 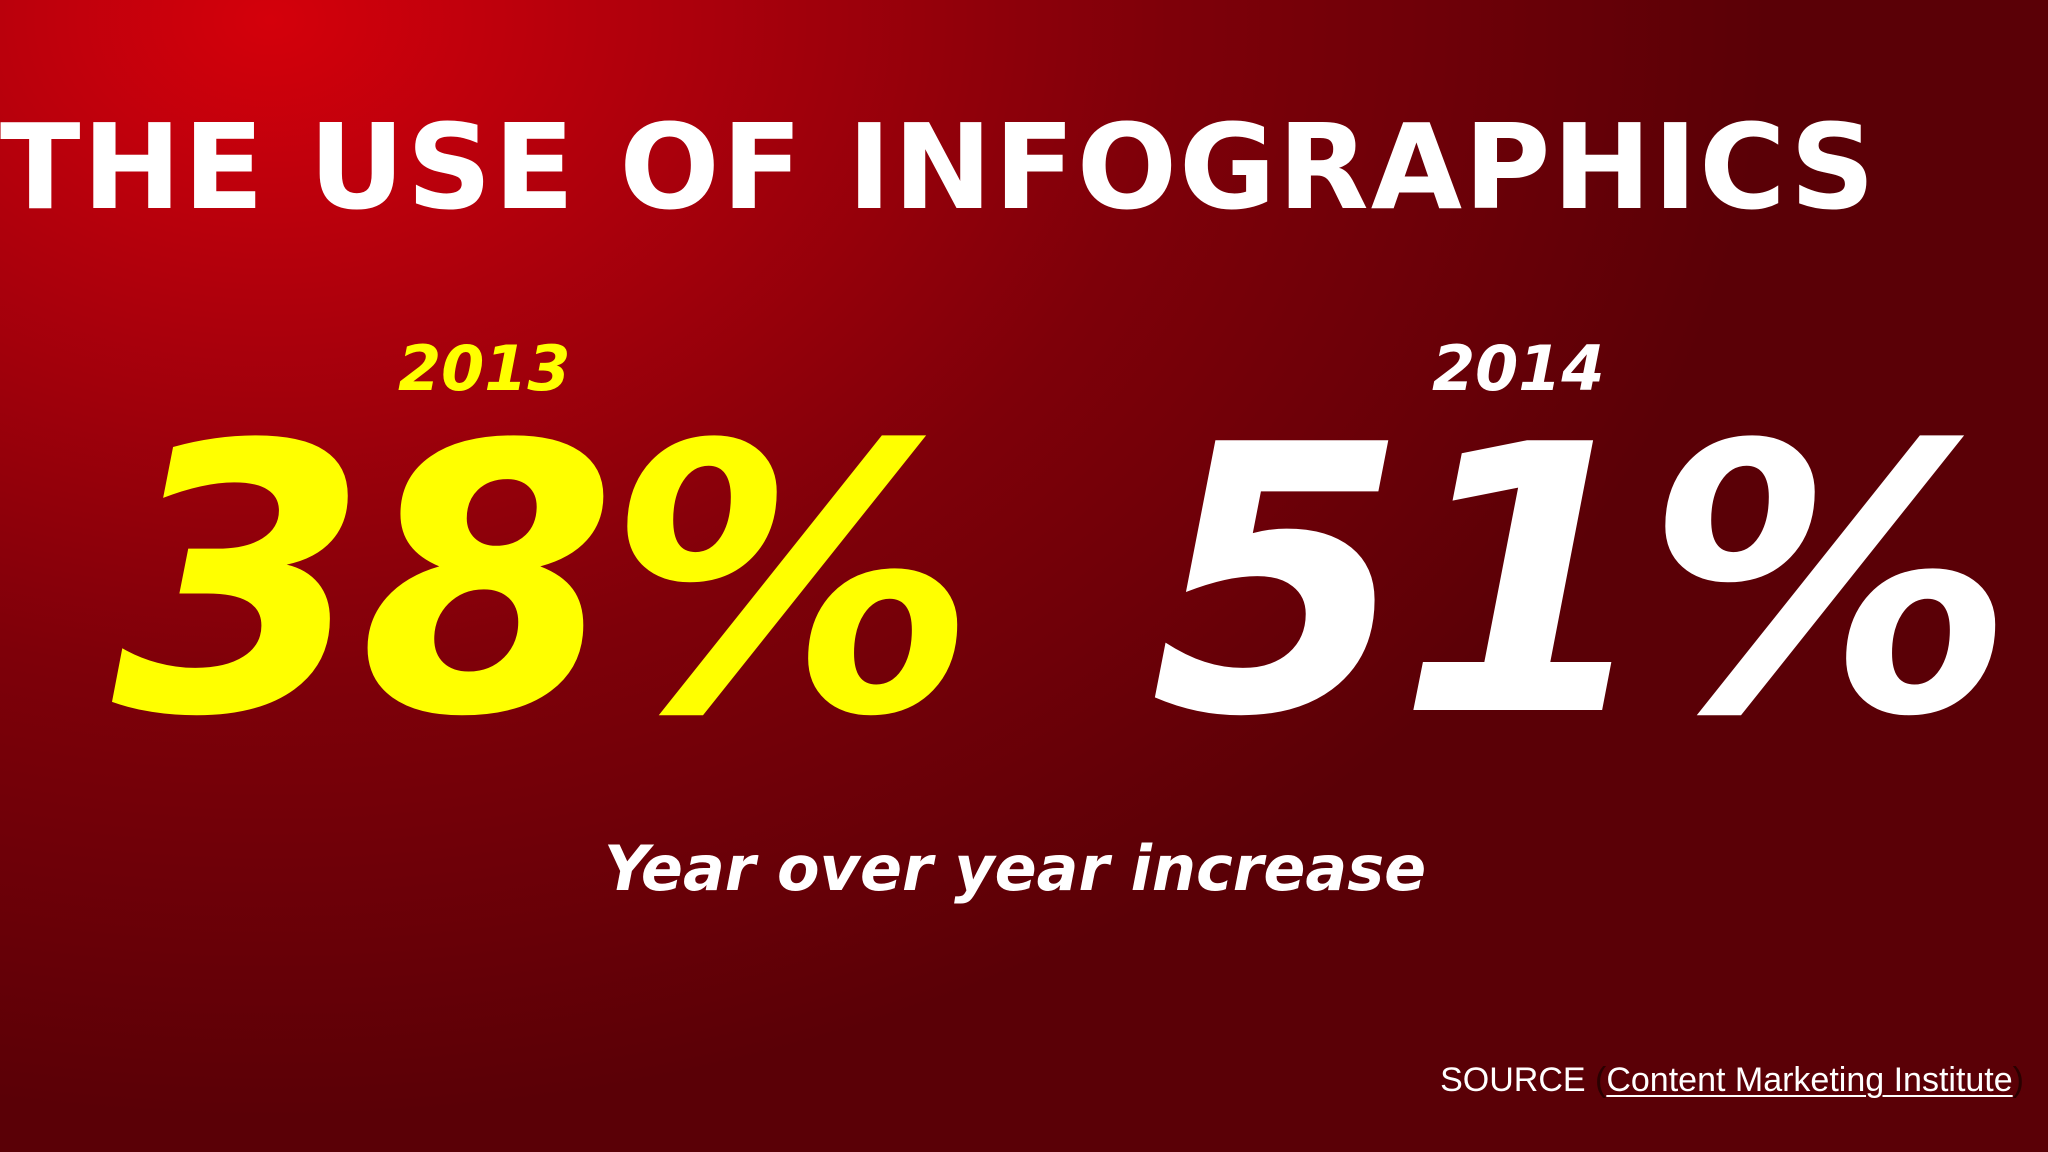 What do you see at coordinates (1513, 1080) in the screenshot?
I see `source-label: SOURCE` at bounding box center [1513, 1080].